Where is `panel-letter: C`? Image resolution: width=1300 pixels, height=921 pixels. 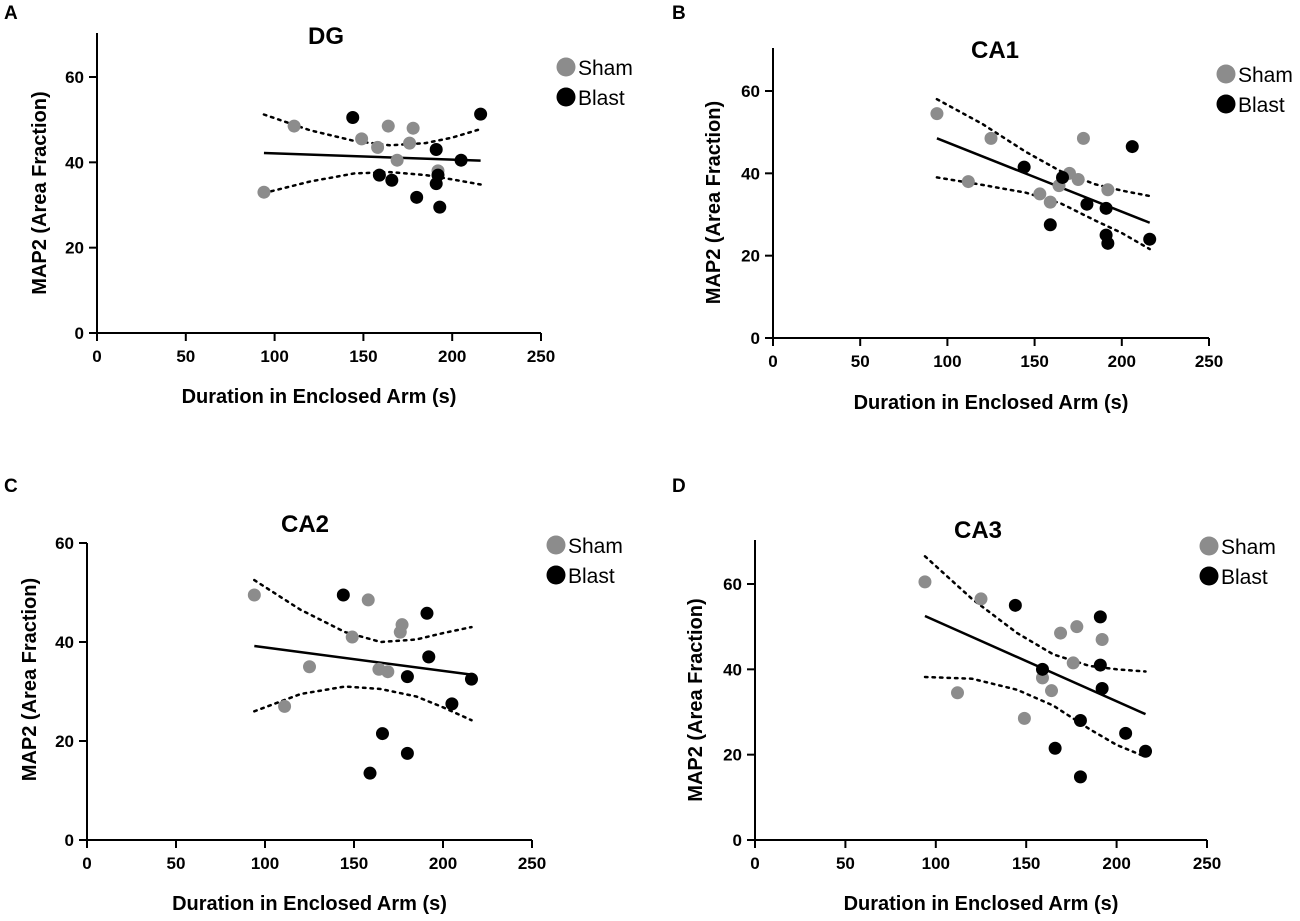 panel-letter: C is located at coordinates (11, 486).